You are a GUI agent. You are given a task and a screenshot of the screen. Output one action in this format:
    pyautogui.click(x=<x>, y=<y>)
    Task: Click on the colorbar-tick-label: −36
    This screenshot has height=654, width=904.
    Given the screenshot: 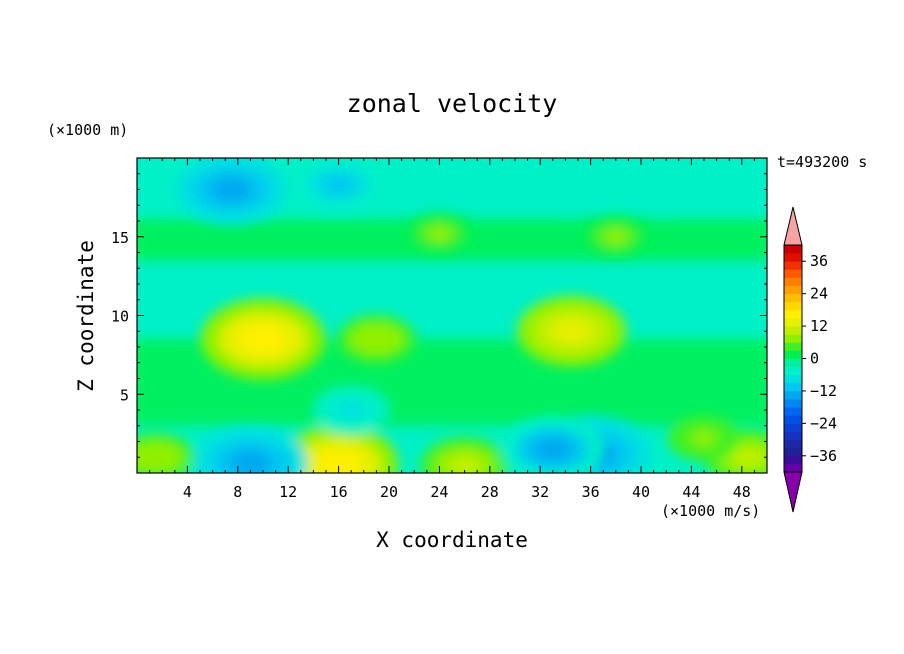 What is the action you would take?
    pyautogui.click(x=823, y=456)
    